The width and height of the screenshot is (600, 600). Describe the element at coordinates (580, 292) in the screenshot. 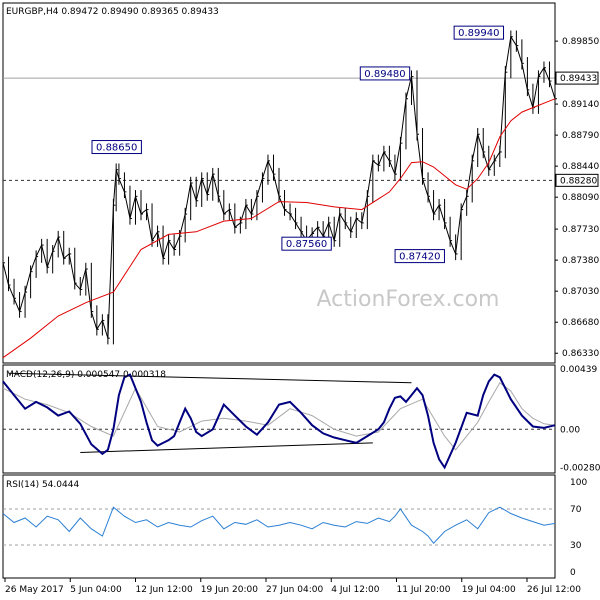

I see `price-y-tick-label: 0.87030` at that location.